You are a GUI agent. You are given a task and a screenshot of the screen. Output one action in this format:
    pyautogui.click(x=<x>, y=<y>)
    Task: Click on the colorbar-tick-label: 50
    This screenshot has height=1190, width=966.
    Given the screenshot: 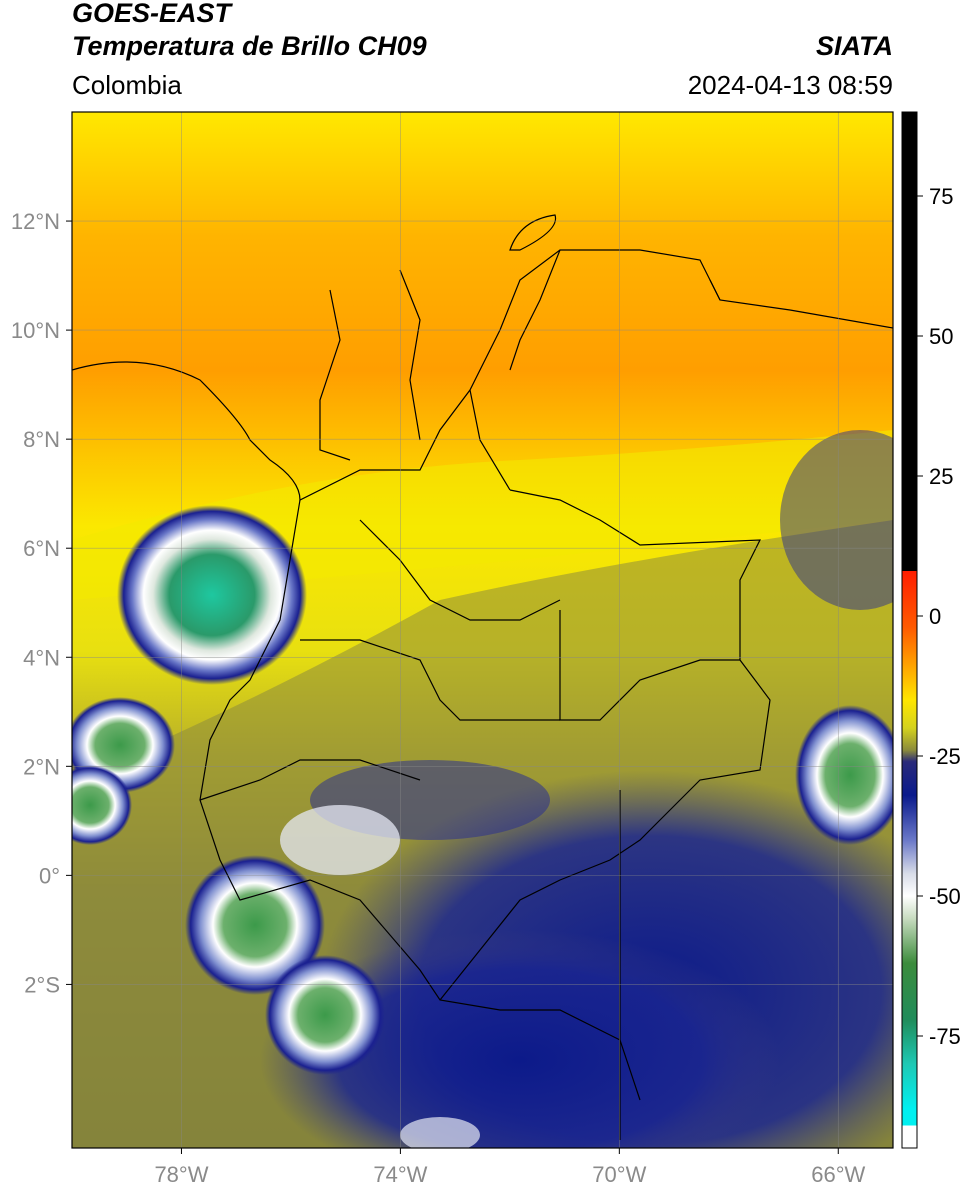 What is the action you would take?
    pyautogui.click(x=941, y=336)
    